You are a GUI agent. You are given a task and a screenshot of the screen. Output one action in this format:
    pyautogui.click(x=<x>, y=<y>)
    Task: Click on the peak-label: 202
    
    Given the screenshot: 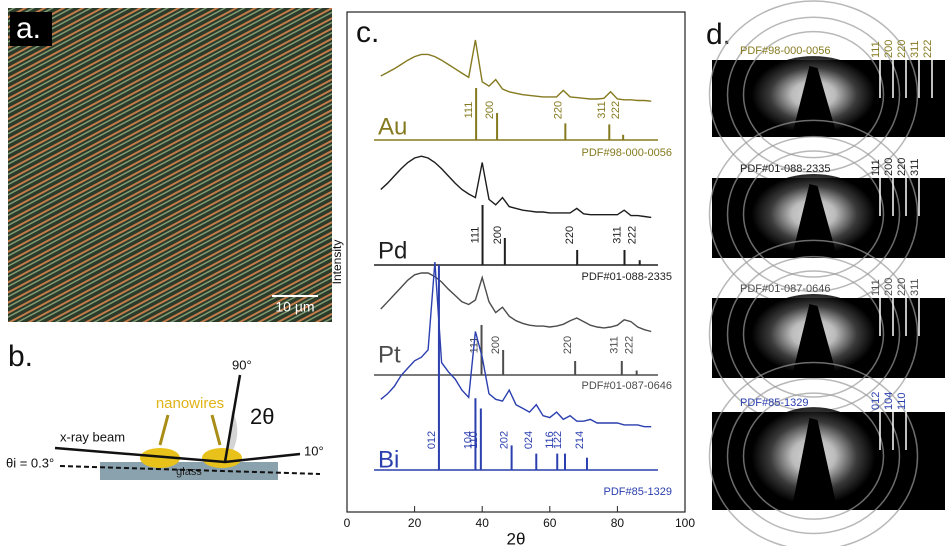 What is the action you would take?
    pyautogui.click(x=505, y=440)
    